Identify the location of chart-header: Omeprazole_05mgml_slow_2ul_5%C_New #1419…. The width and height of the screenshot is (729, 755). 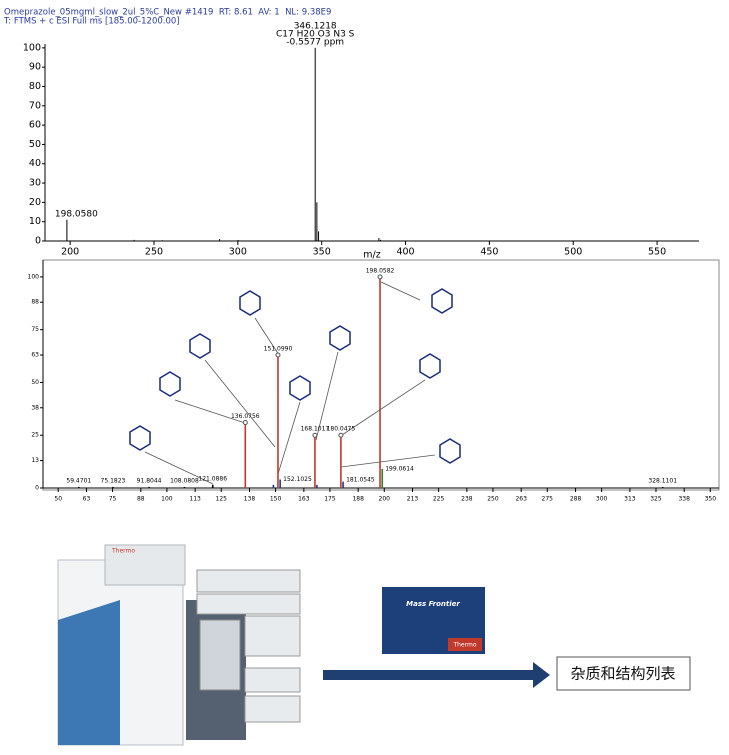
(167, 13).